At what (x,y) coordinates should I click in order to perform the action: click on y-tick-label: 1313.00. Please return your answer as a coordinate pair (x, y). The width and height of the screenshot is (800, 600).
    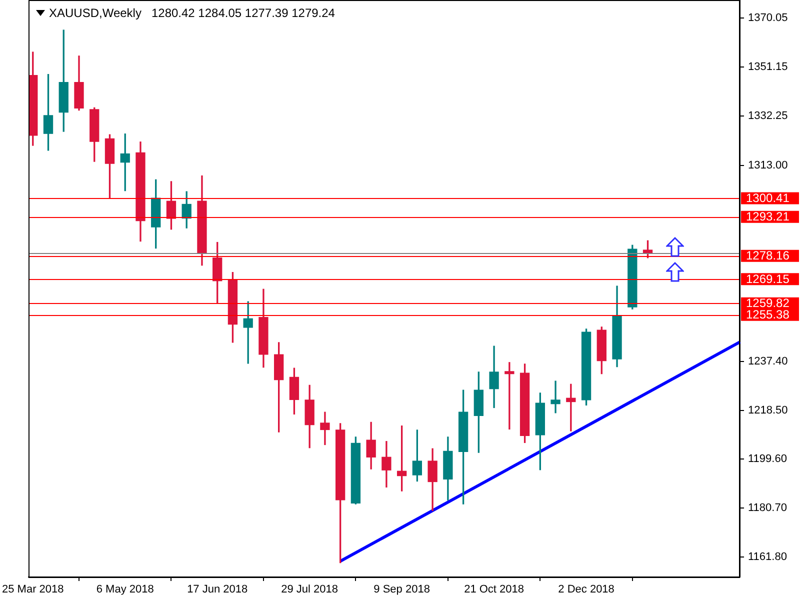
    Looking at the image, I should click on (768, 166).